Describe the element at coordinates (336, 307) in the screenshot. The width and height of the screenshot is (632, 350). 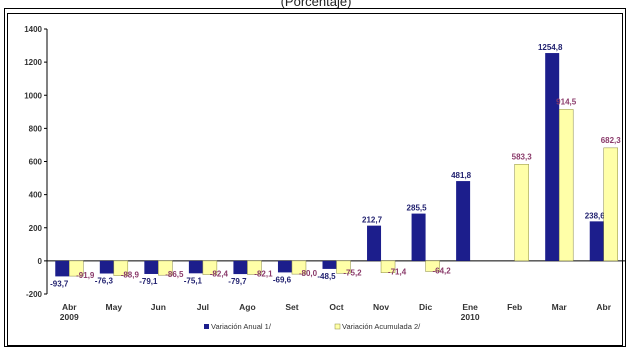
I see `x-tick-label: Oct` at that location.